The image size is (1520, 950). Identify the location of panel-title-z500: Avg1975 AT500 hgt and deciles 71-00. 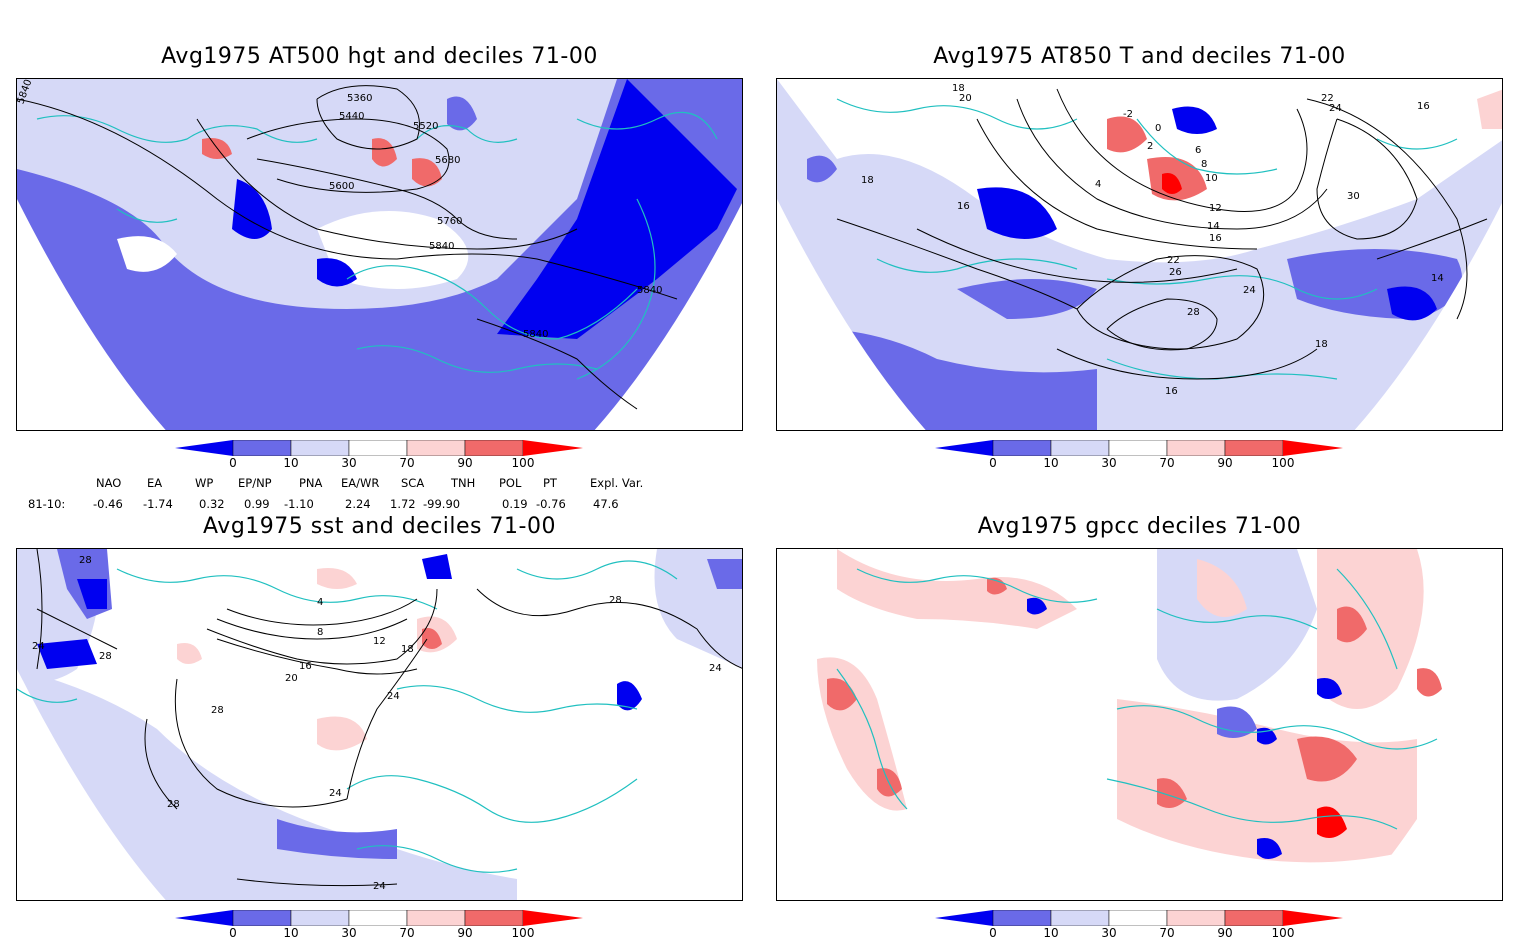
(379, 56).